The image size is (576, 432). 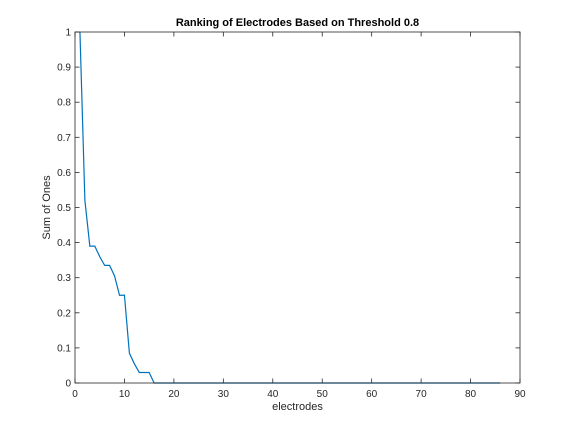 What do you see at coordinates (224, 394) in the screenshot?
I see `x-tick-label: 30` at bounding box center [224, 394].